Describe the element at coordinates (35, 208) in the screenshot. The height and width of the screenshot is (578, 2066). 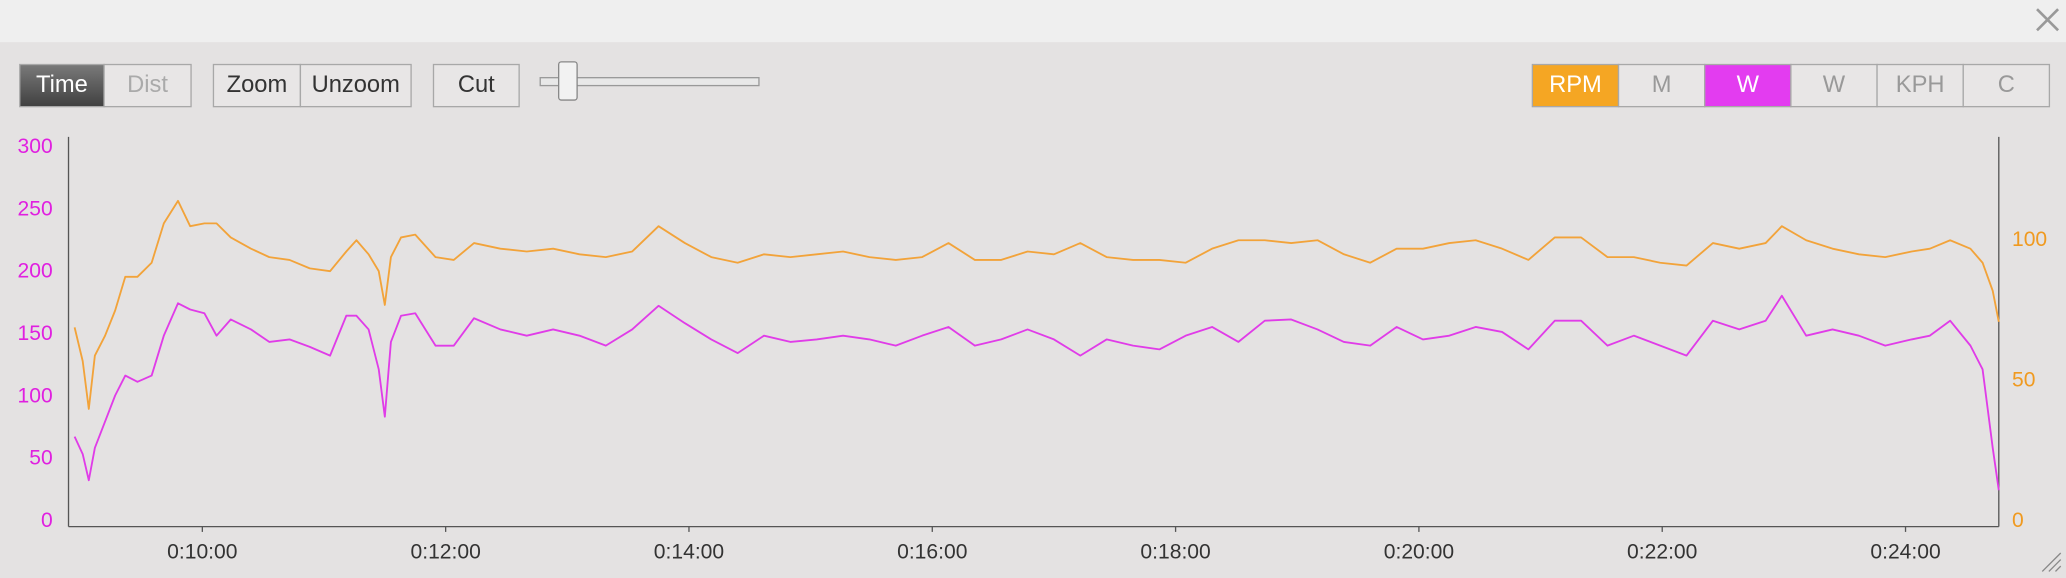
I see `y-tick-label: 250` at that location.